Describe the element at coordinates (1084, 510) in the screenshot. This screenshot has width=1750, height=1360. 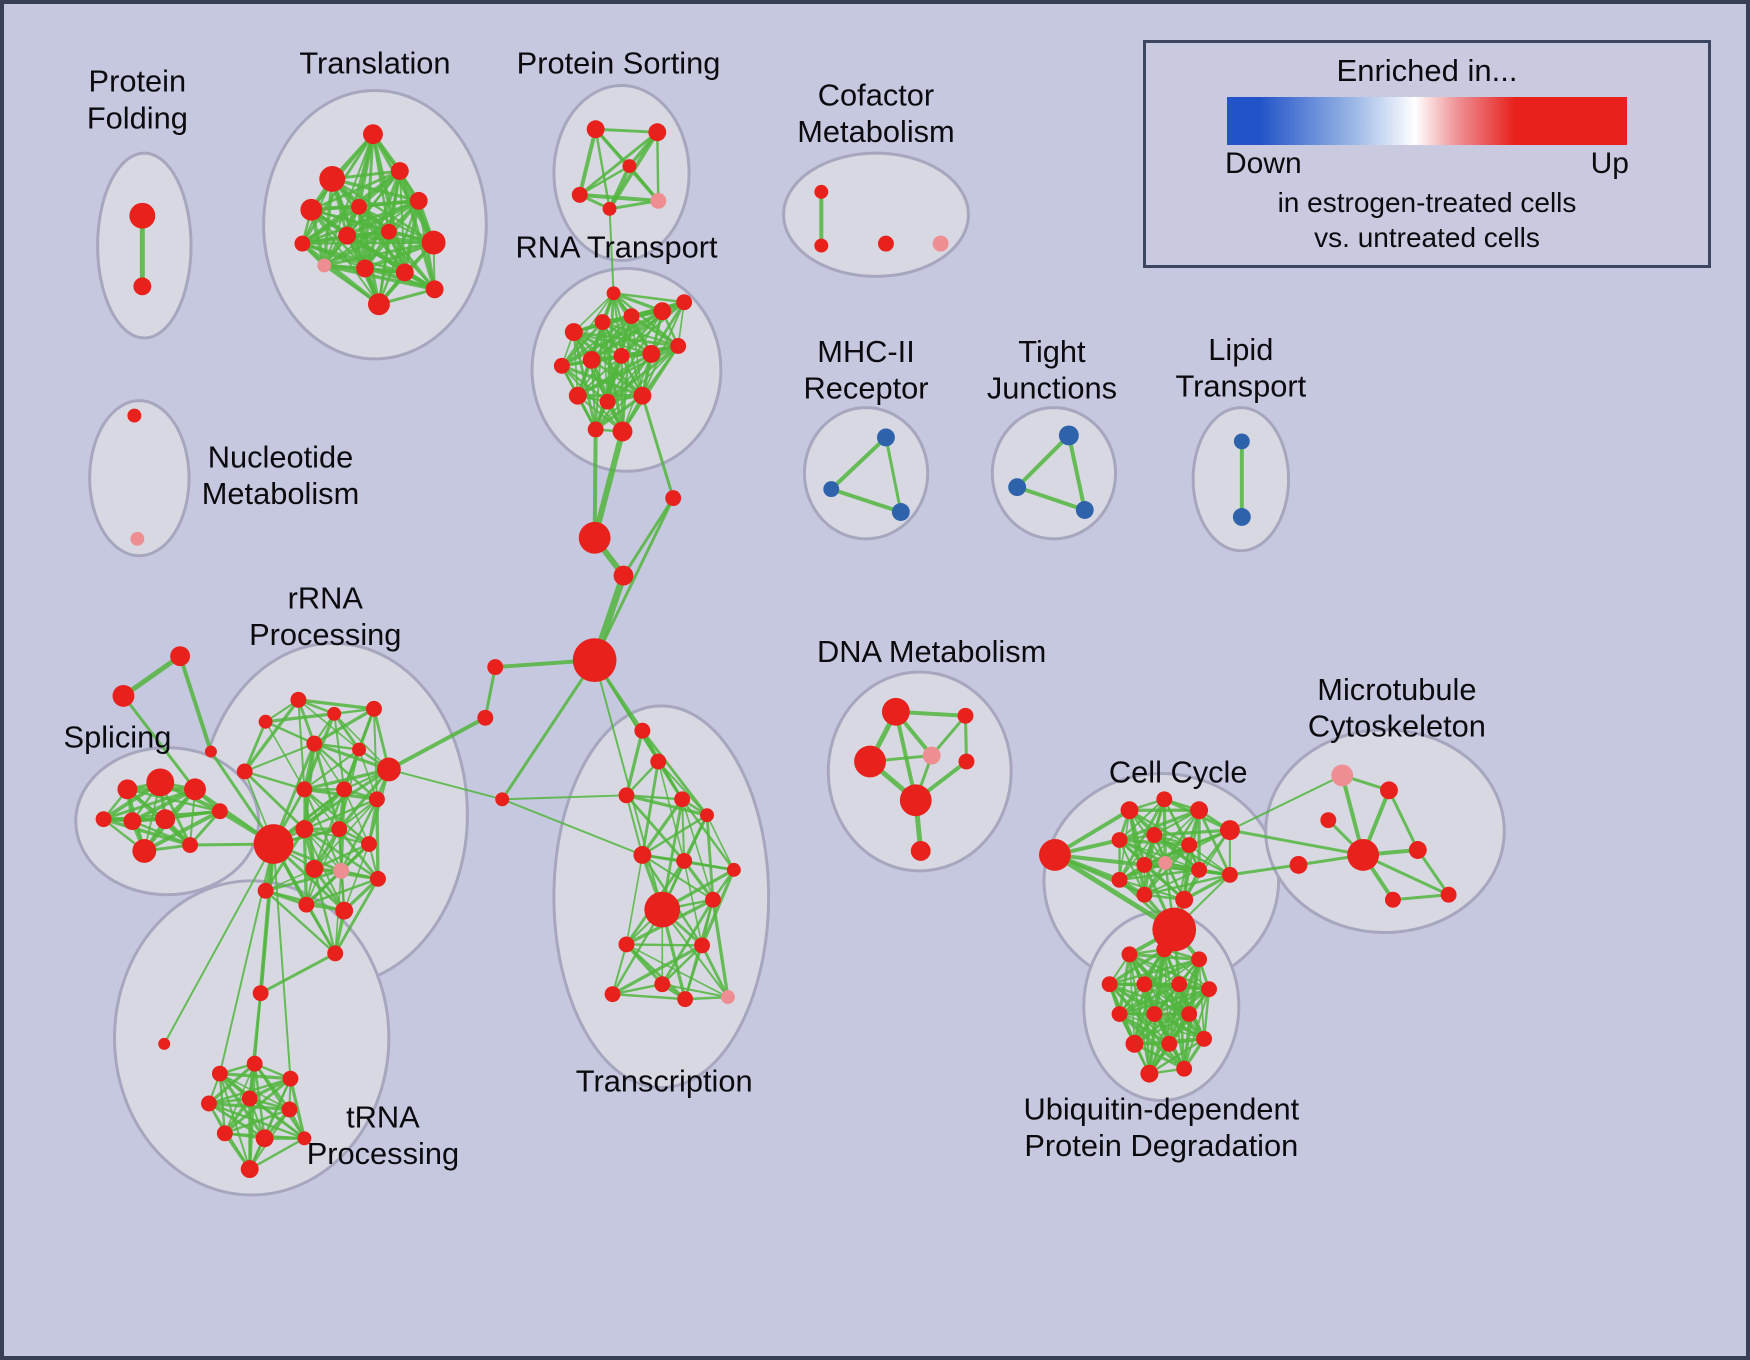
I see `network-node-tight-junctions` at that location.